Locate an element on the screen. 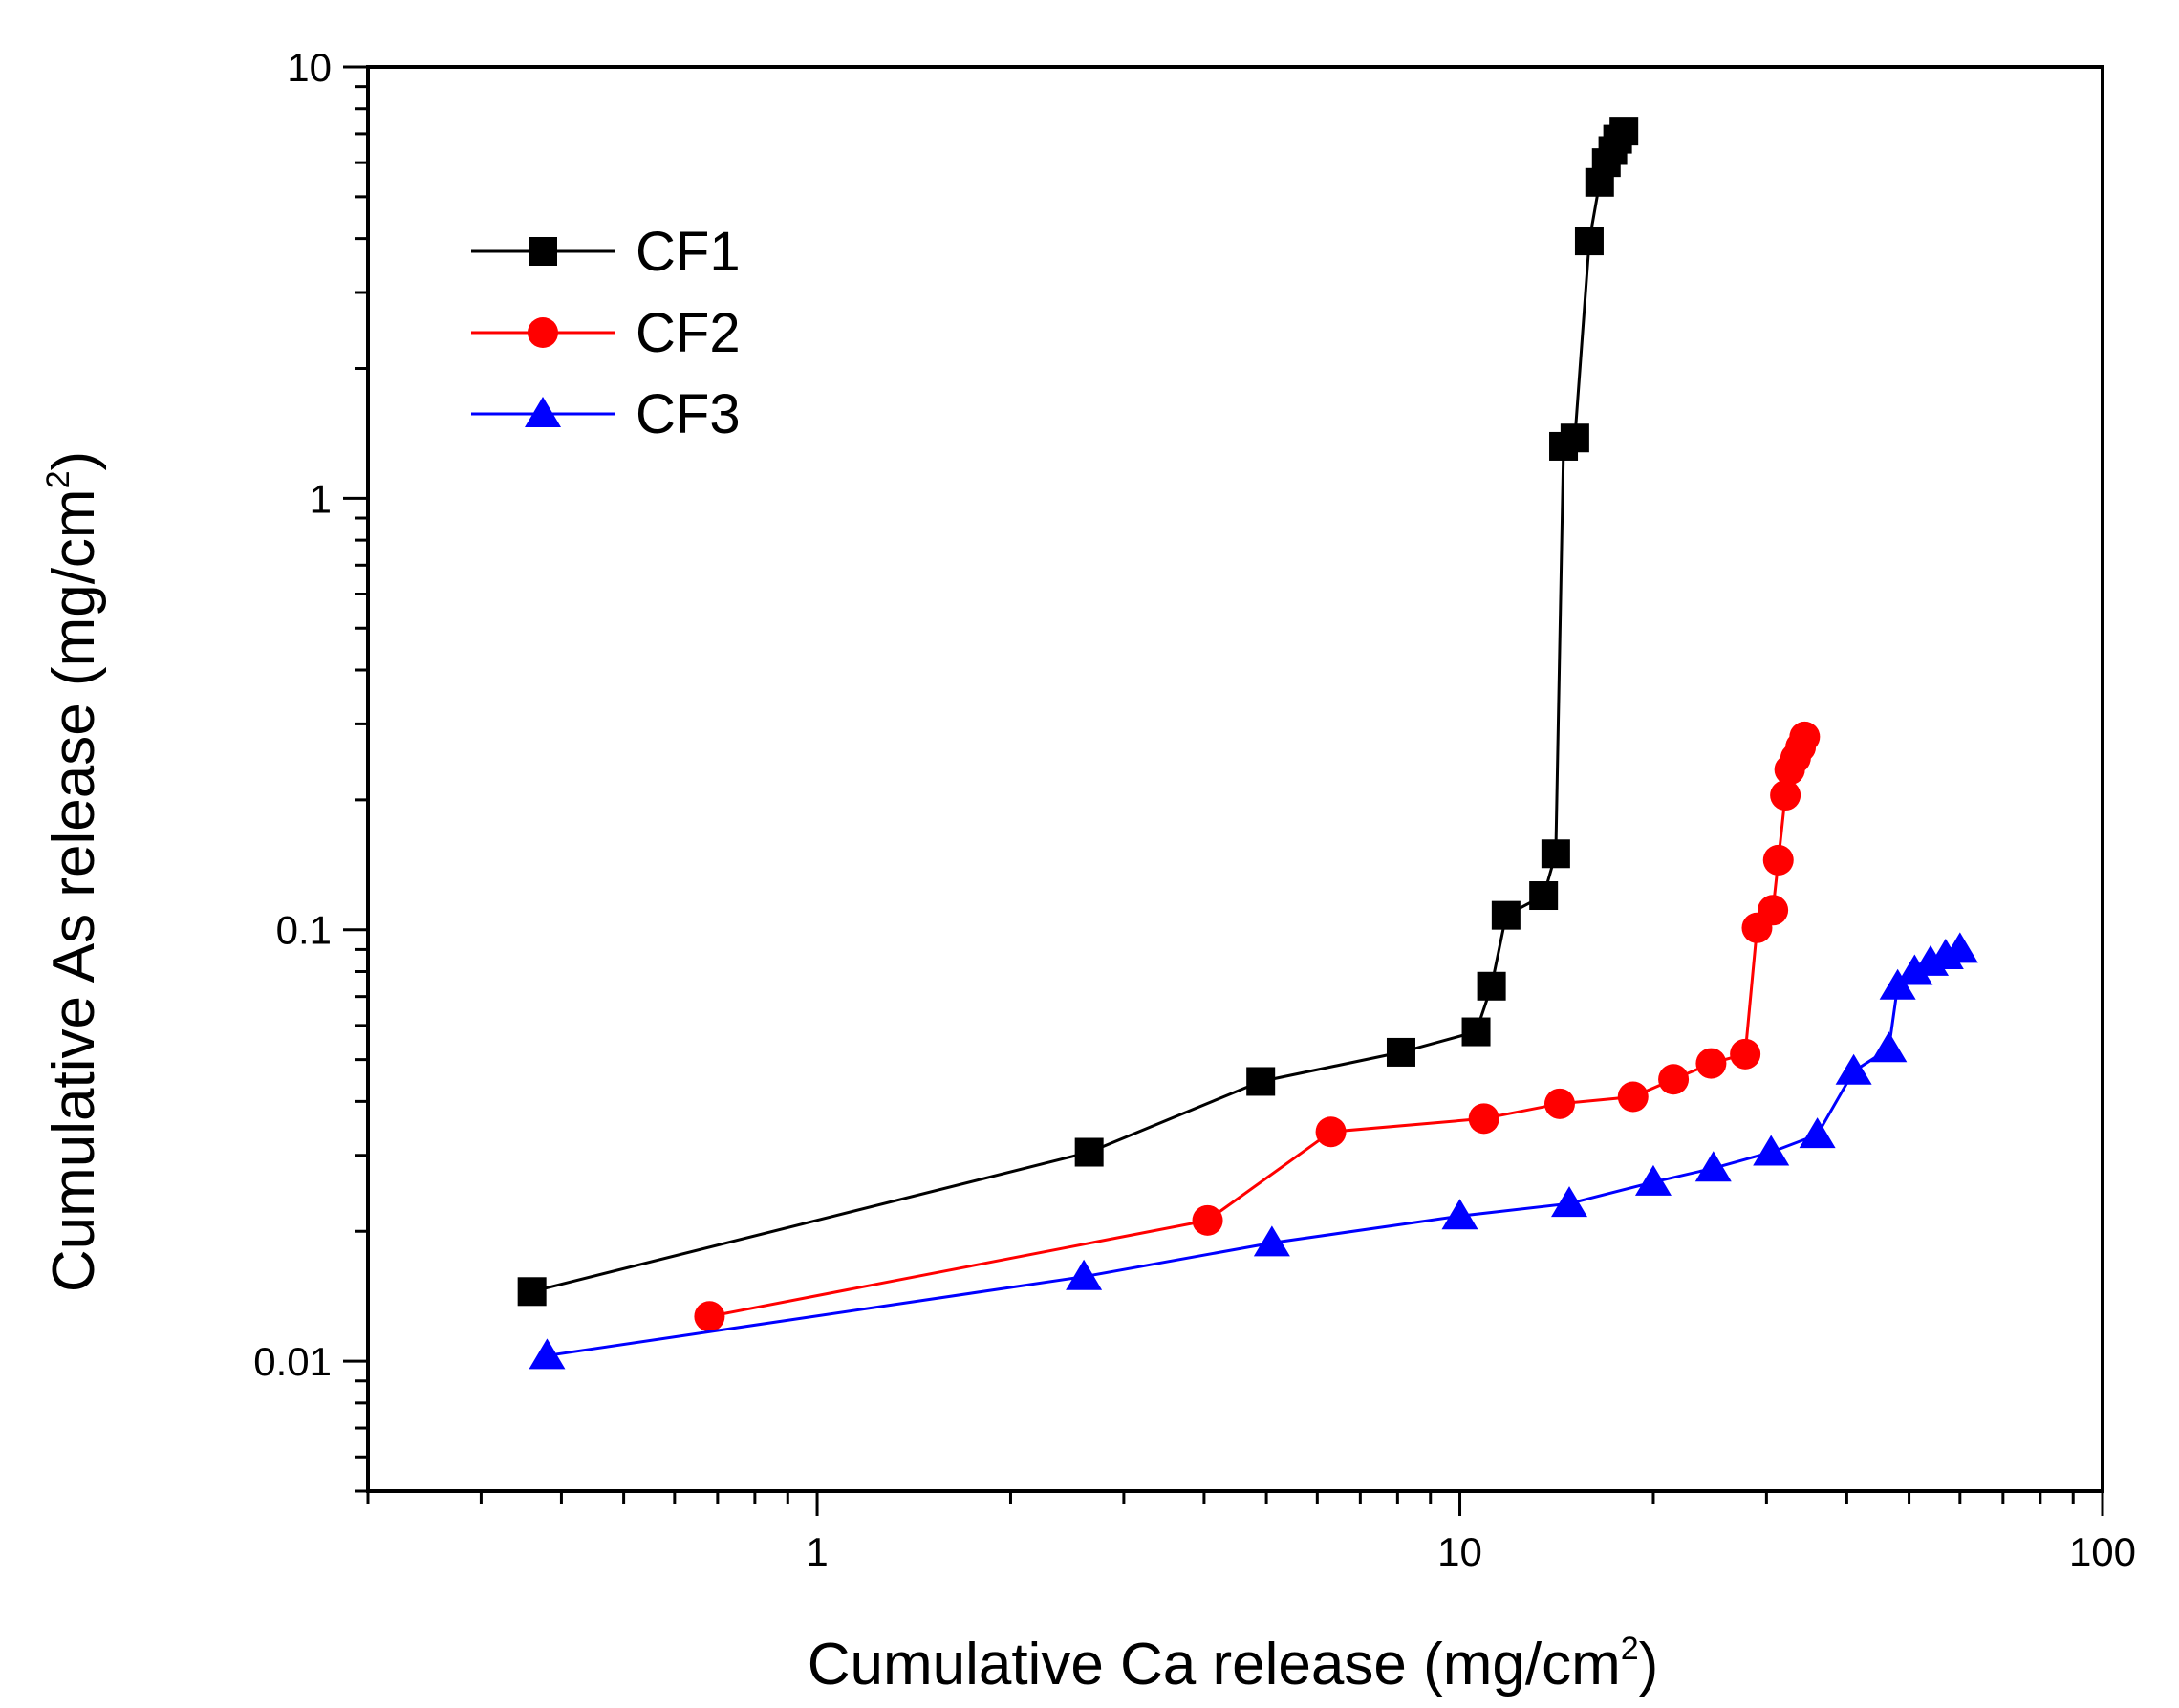 The height and width of the screenshot is (1708, 2179). y-tick-label: 10 is located at coordinates (309, 67).